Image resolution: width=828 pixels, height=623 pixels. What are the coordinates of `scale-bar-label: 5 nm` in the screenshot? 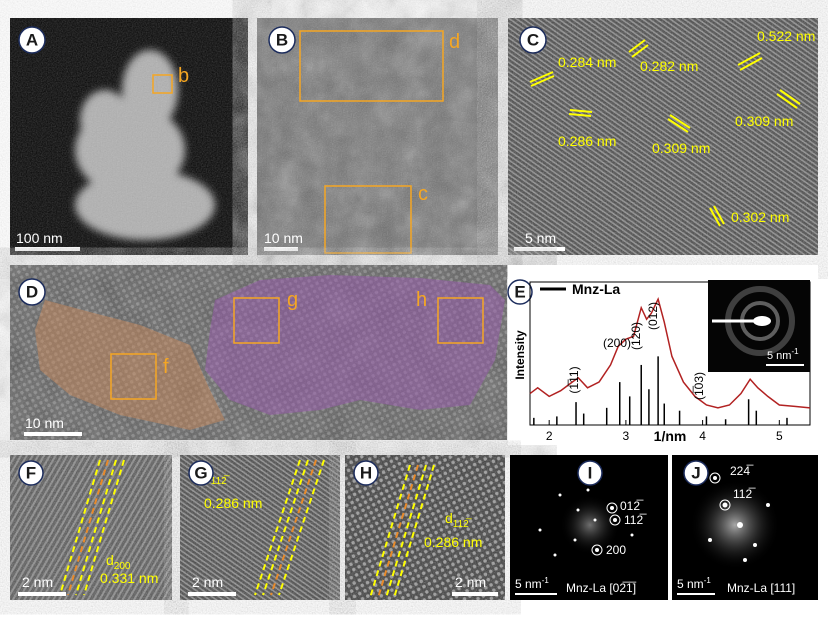 It's located at (540, 238).